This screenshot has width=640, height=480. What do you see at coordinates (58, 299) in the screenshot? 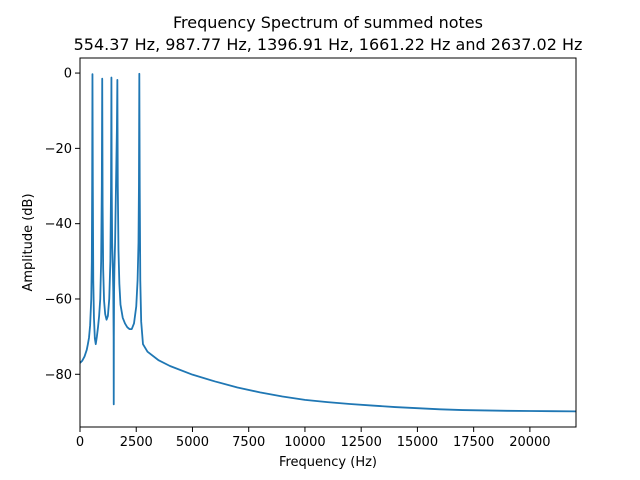
I see `y-tick-label: −60` at bounding box center [58, 299].